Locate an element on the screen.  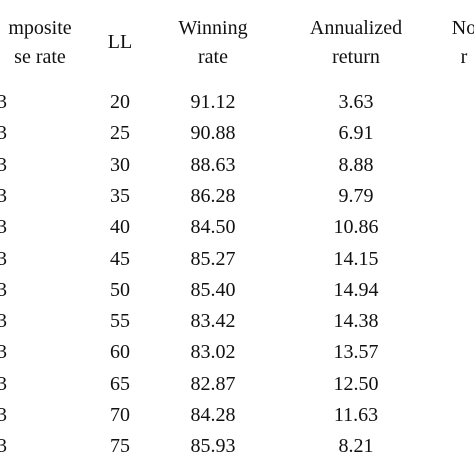
table-cell: 85.27 is located at coordinates (213, 258).